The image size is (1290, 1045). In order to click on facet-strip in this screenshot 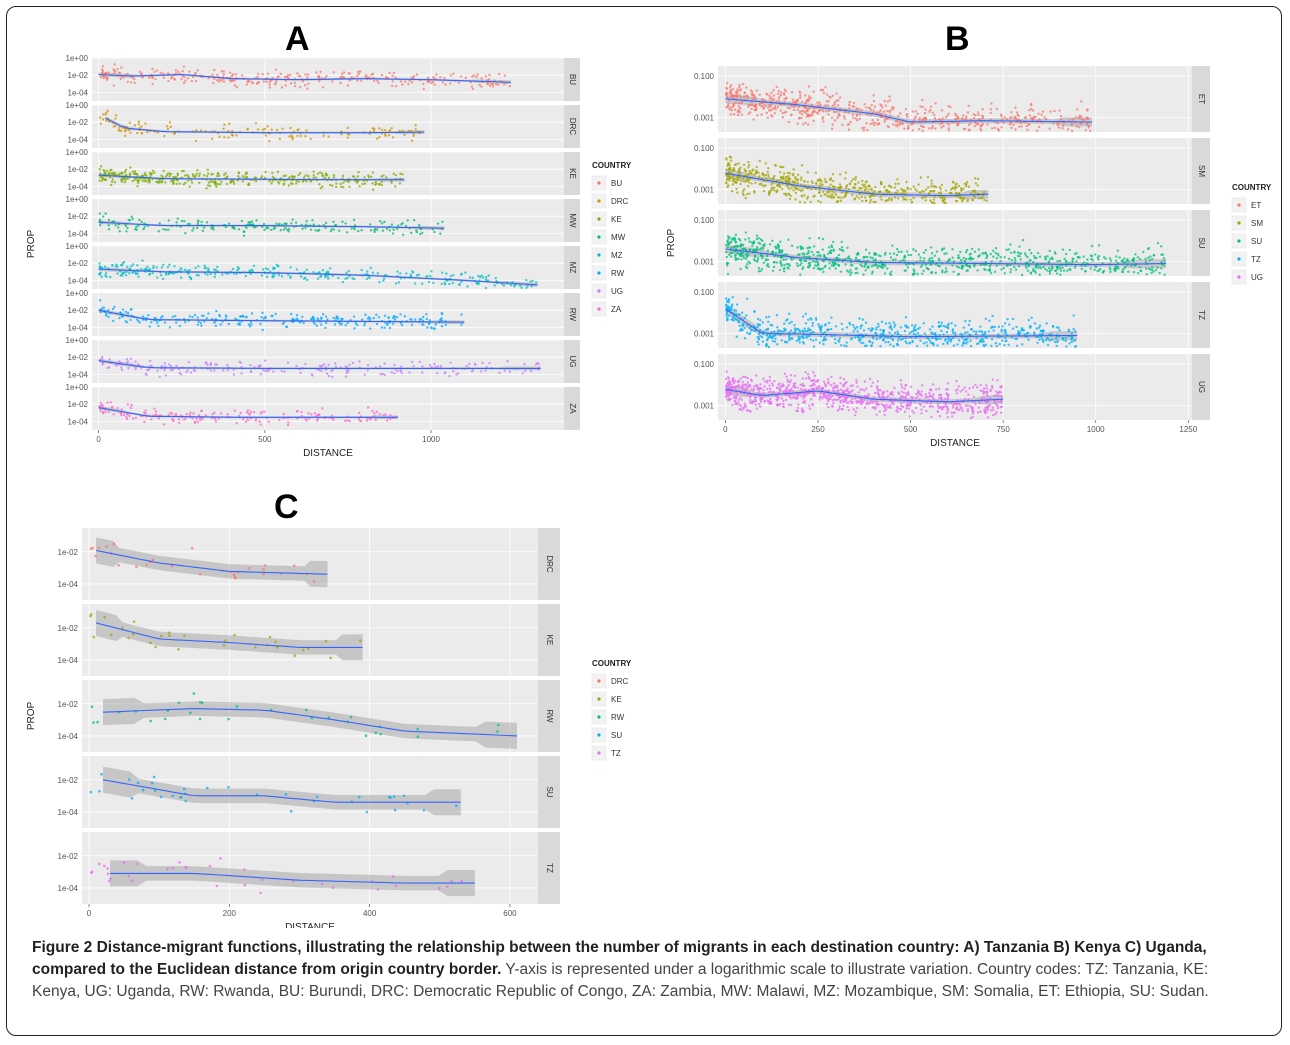, I will do `click(572, 408)`.